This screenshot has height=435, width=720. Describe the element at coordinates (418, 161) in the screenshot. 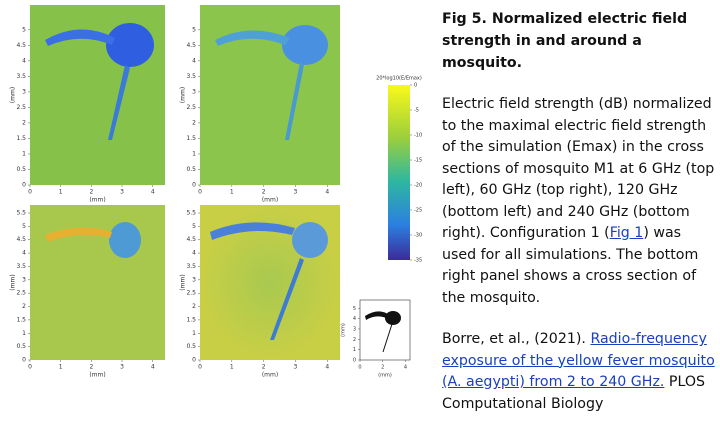

I see `colorbar-tick-label: -15` at that location.